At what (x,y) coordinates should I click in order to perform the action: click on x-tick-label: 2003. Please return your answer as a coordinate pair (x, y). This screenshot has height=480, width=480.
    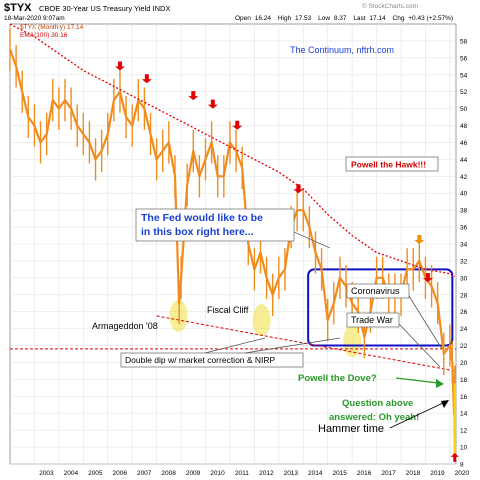
    Looking at the image, I should click on (46, 473).